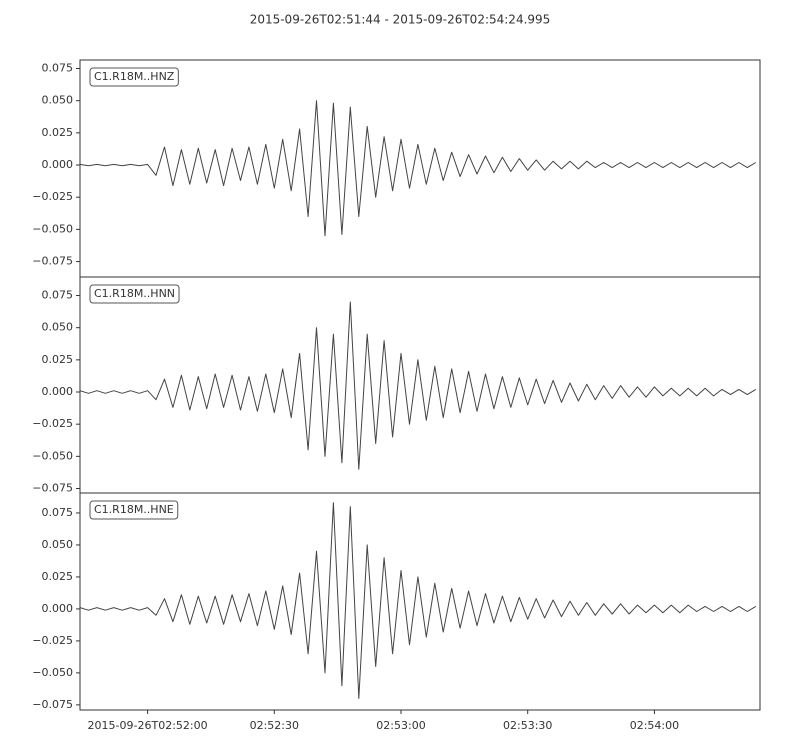  I want to click on x-tick-label: 02:52:30, so click(274, 725).